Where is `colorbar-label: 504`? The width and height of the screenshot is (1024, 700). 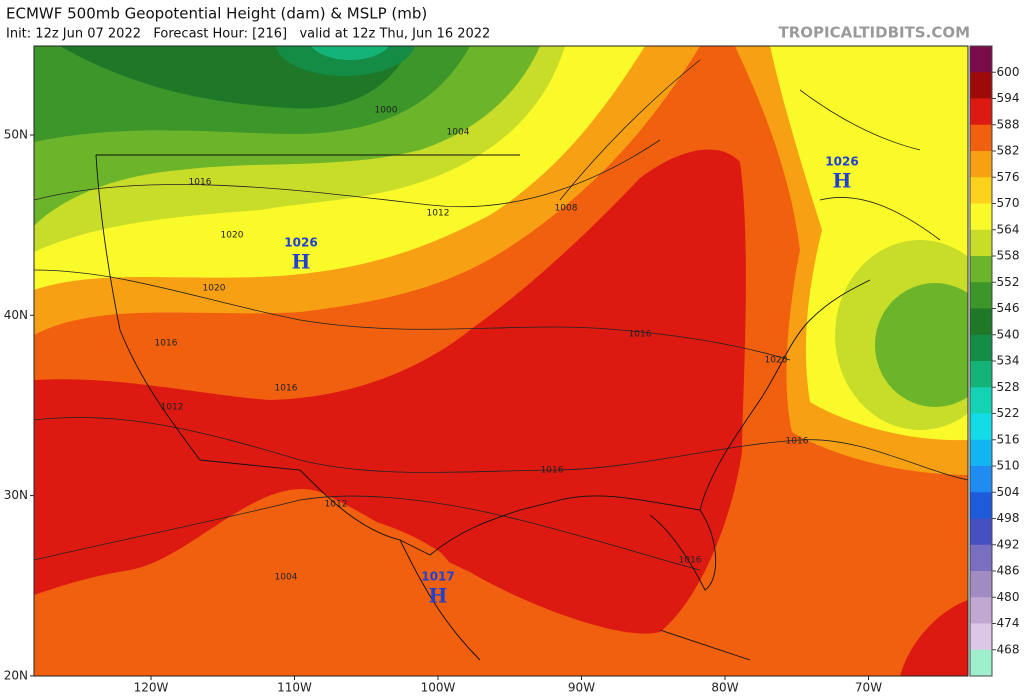
colorbar-label: 504 is located at coordinates (1008, 492).